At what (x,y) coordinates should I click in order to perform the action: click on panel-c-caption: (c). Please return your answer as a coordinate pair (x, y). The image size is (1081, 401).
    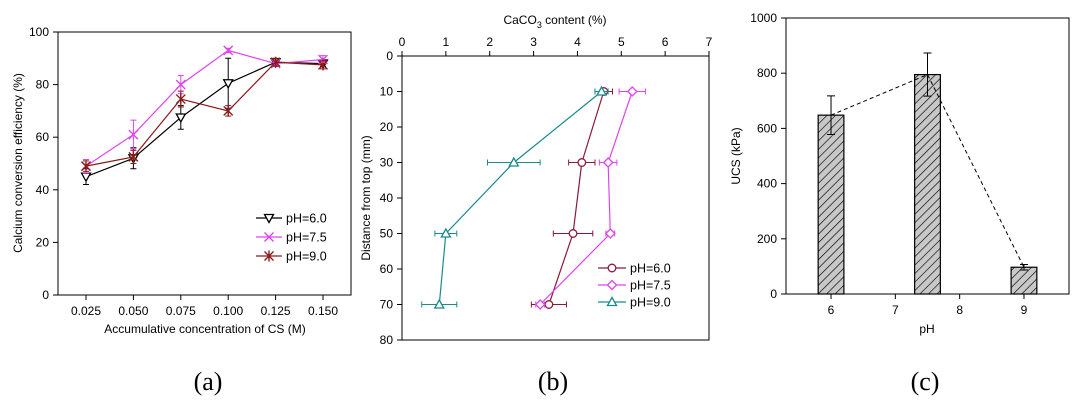
    Looking at the image, I should click on (925, 381).